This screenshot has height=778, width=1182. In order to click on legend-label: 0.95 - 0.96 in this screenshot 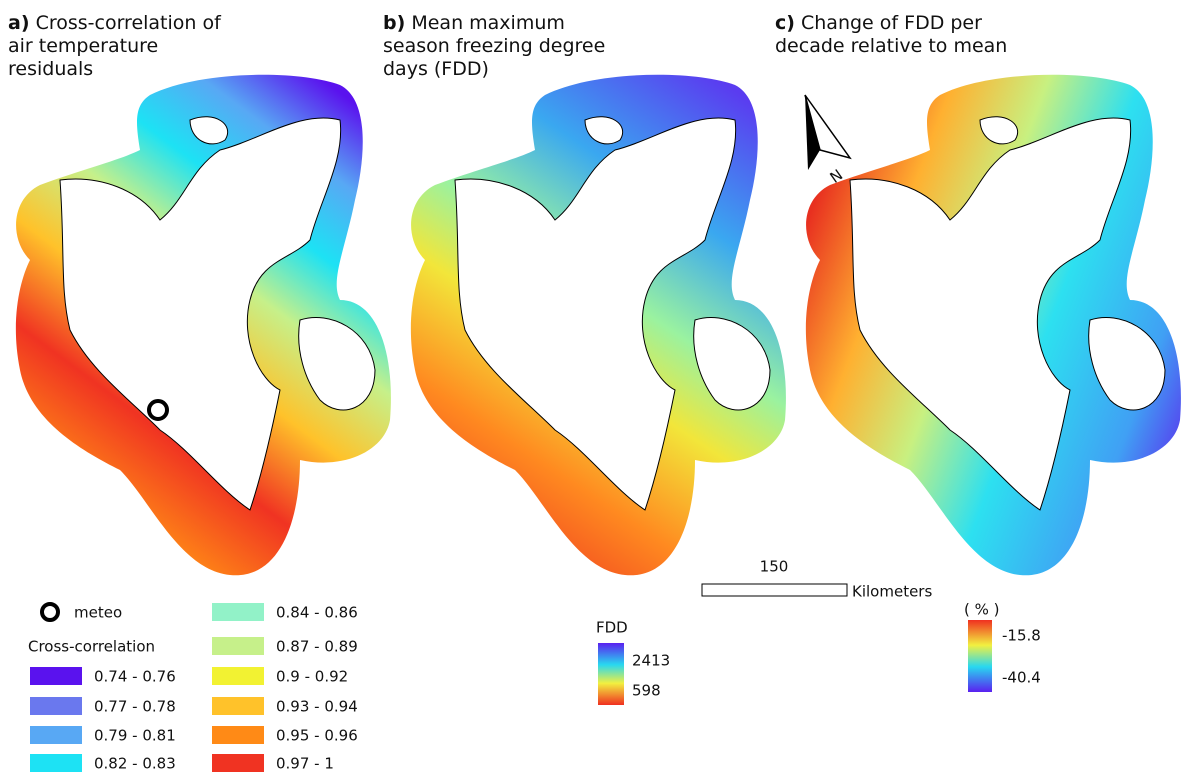, I will do `click(317, 736)`.